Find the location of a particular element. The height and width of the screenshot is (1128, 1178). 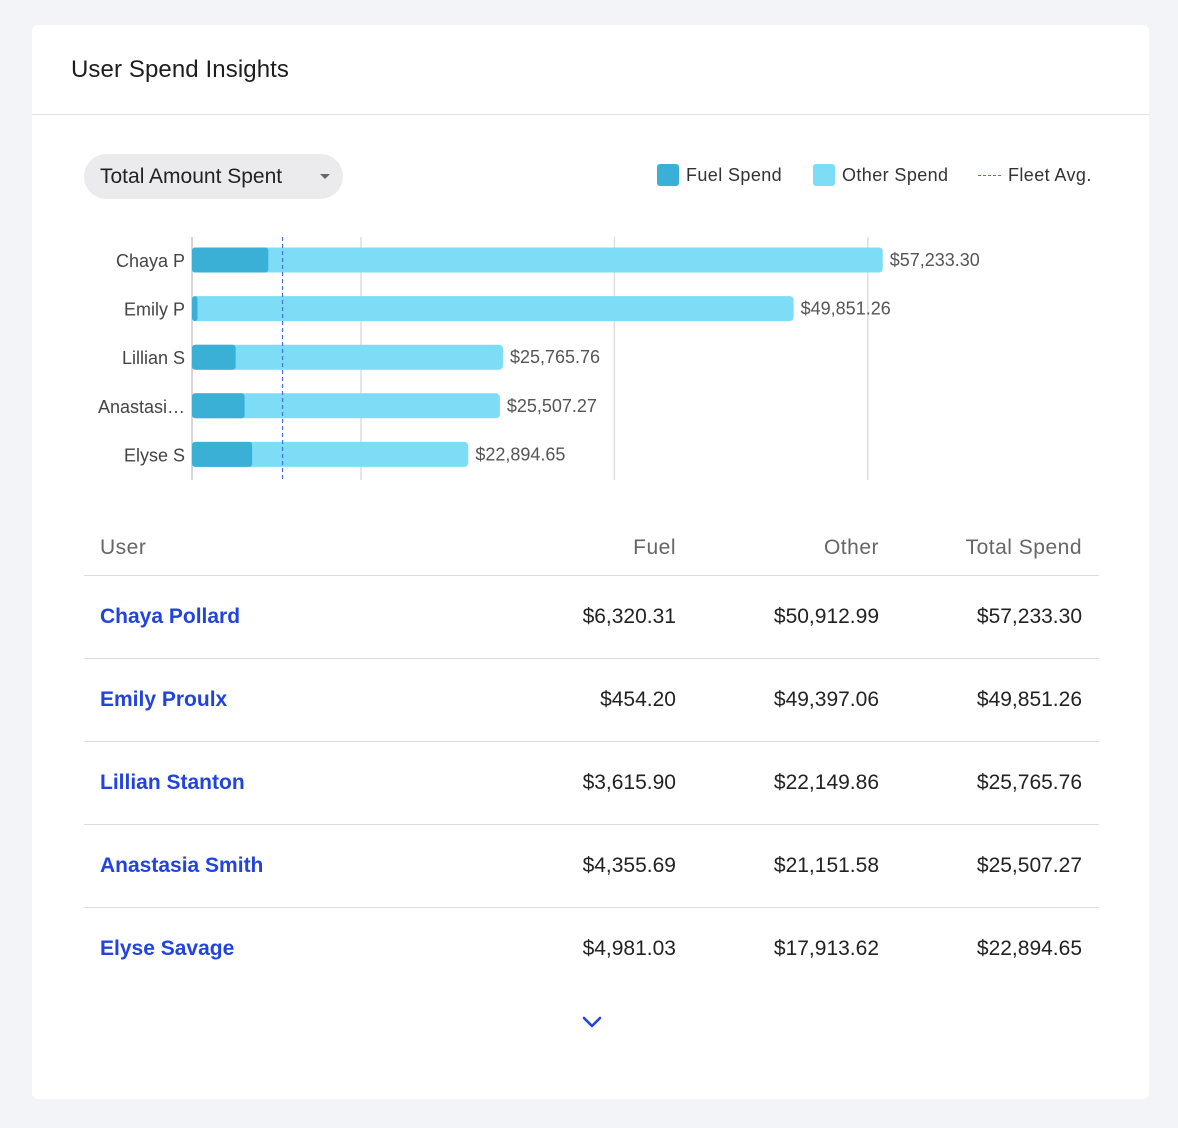

legend-fleet-avg: Fleet Avg. is located at coordinates (1035, 175).